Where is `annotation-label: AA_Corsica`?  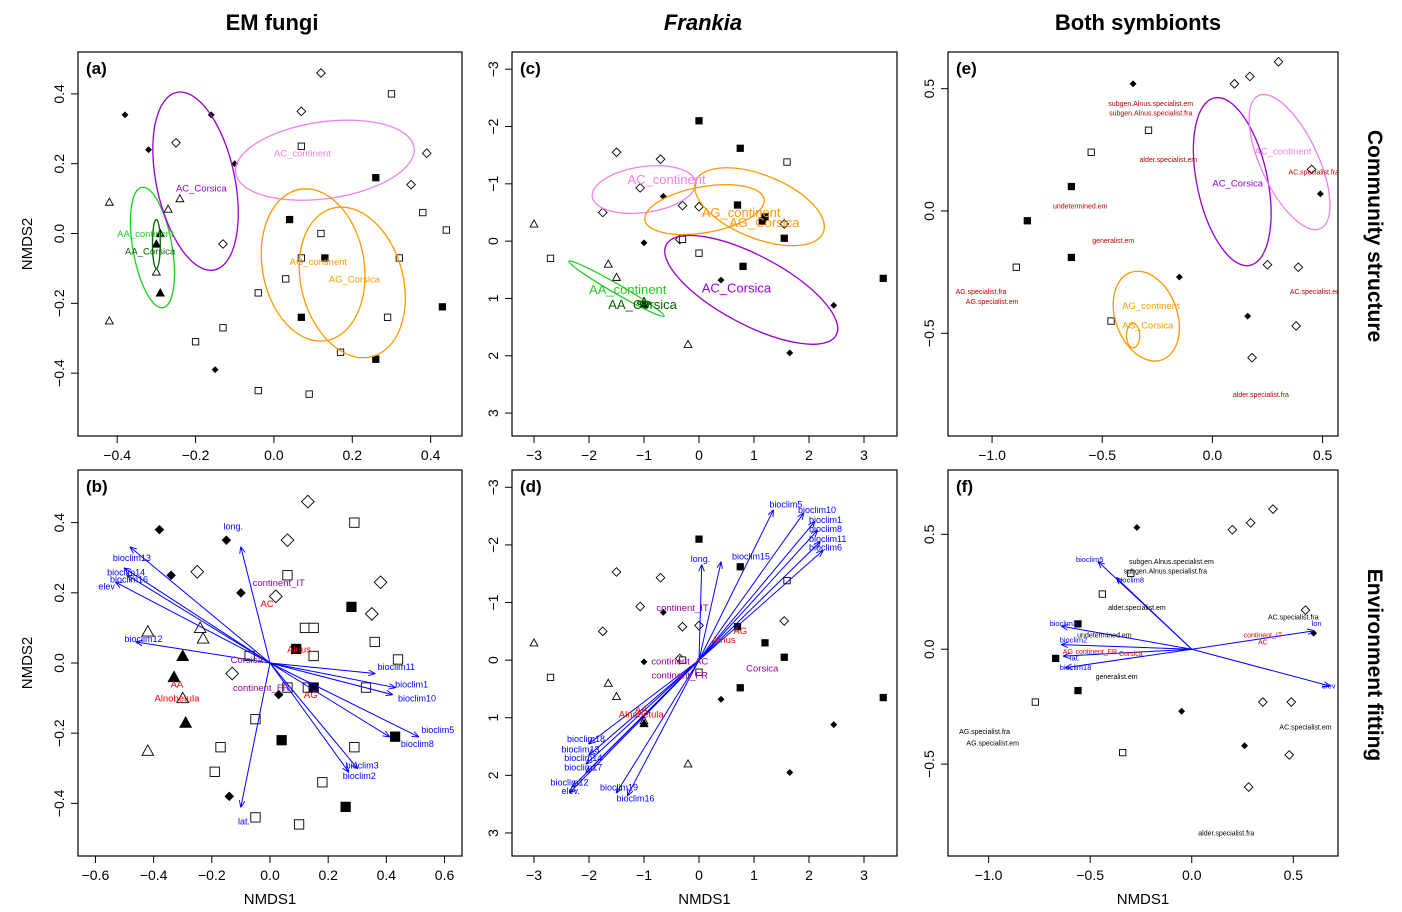
annotation-label: AA_Corsica is located at coordinates (150, 251).